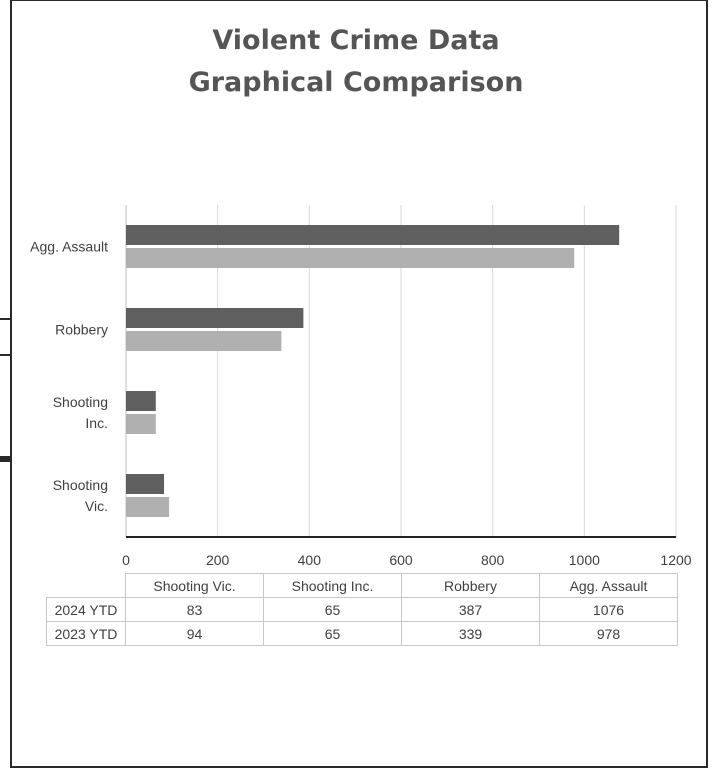  I want to click on table-row: 2023 YTD 94 65 339 978, so click(362, 633).